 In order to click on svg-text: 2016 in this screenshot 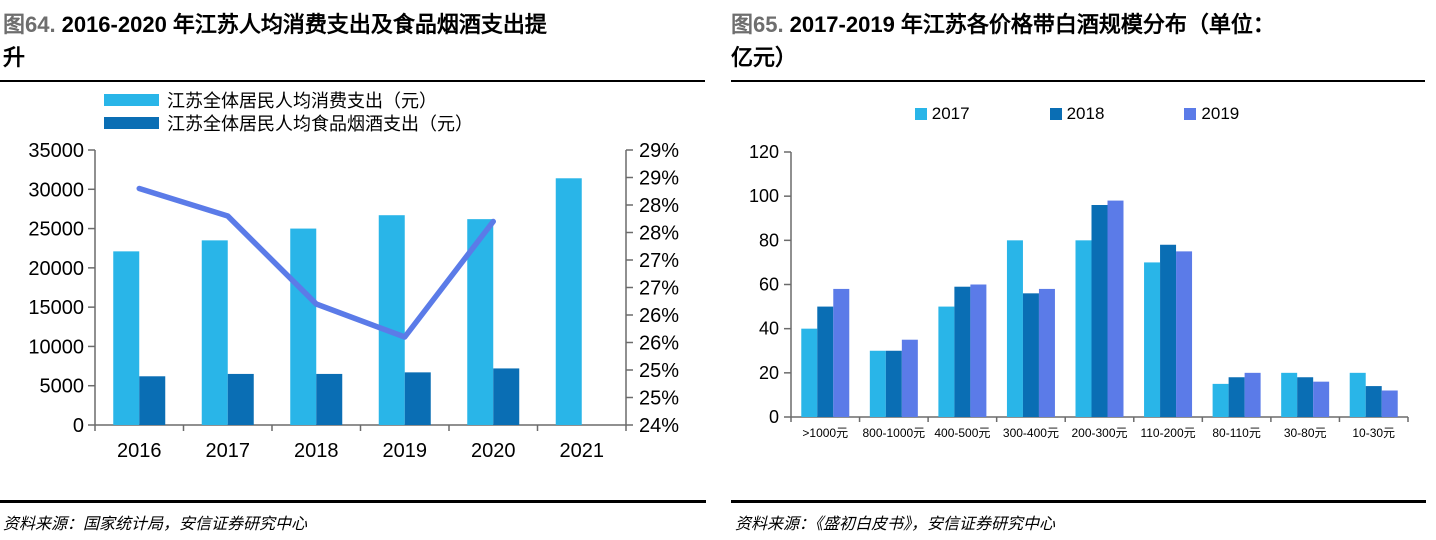, I will do `click(139, 451)`.